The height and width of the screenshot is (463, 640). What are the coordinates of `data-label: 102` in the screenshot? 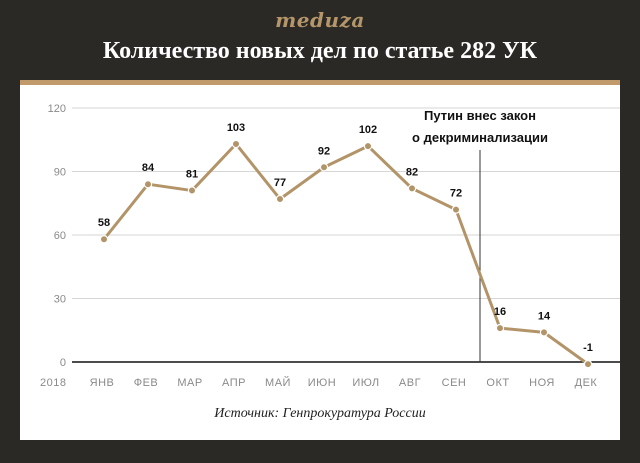 It's located at (368, 130).